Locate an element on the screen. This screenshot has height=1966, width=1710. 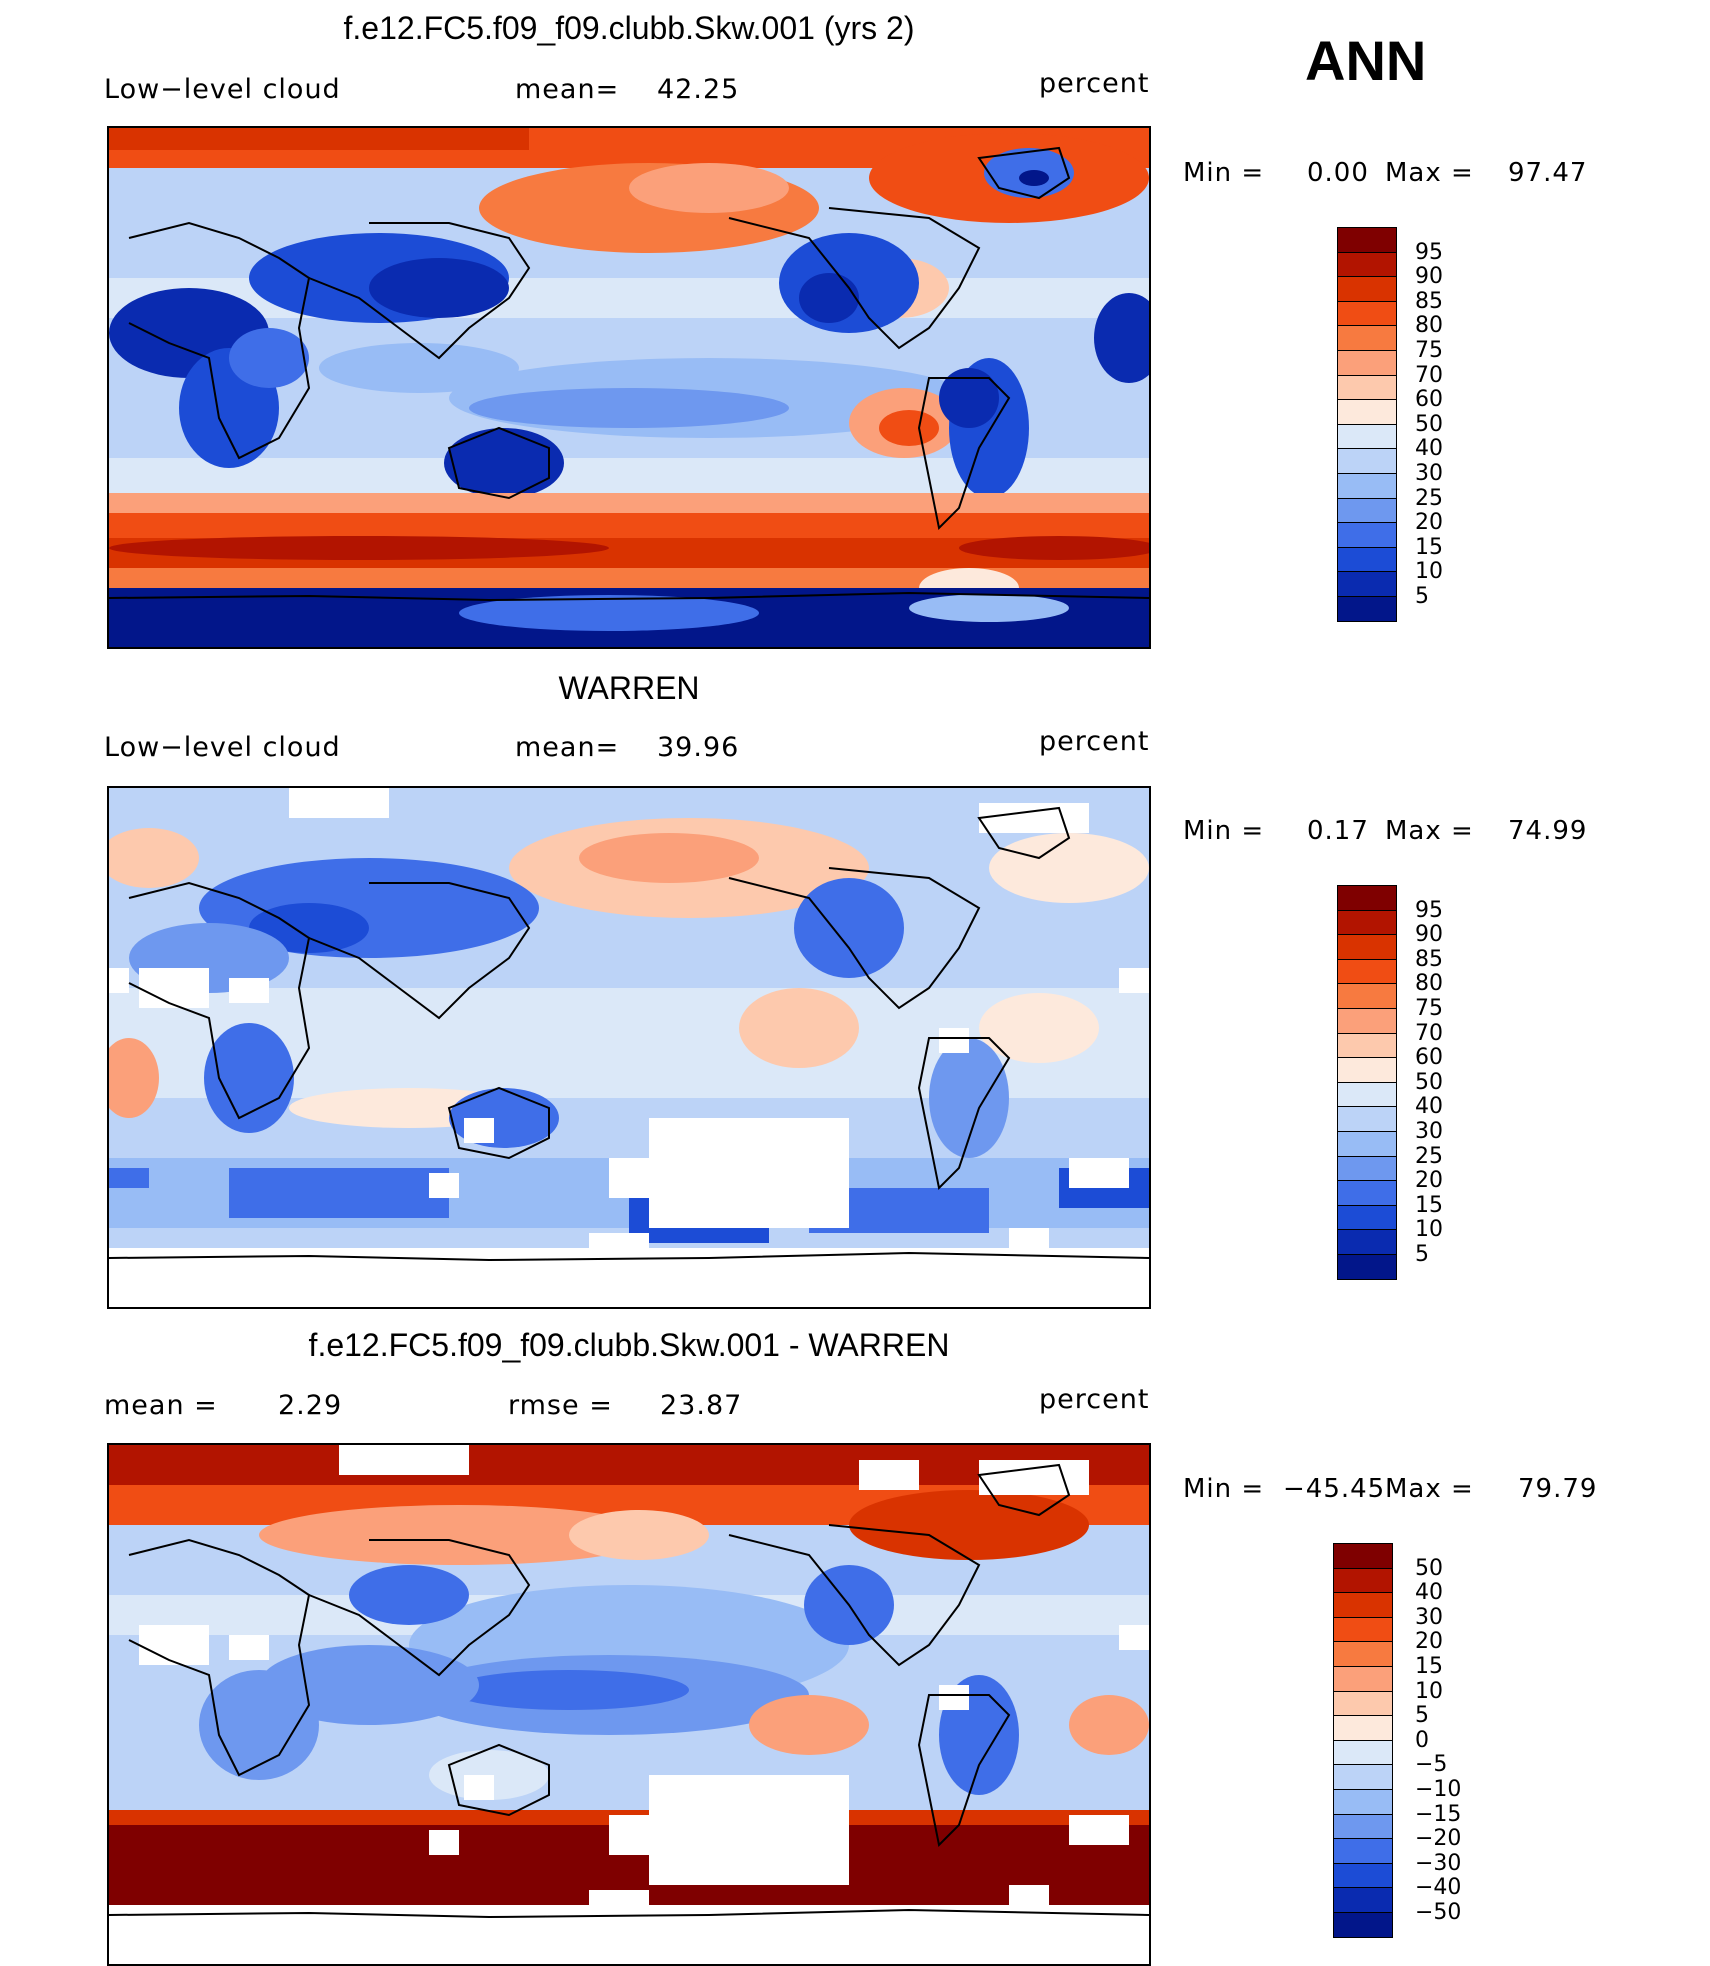
min-value: −45.45 is located at coordinates (1334, 1489).